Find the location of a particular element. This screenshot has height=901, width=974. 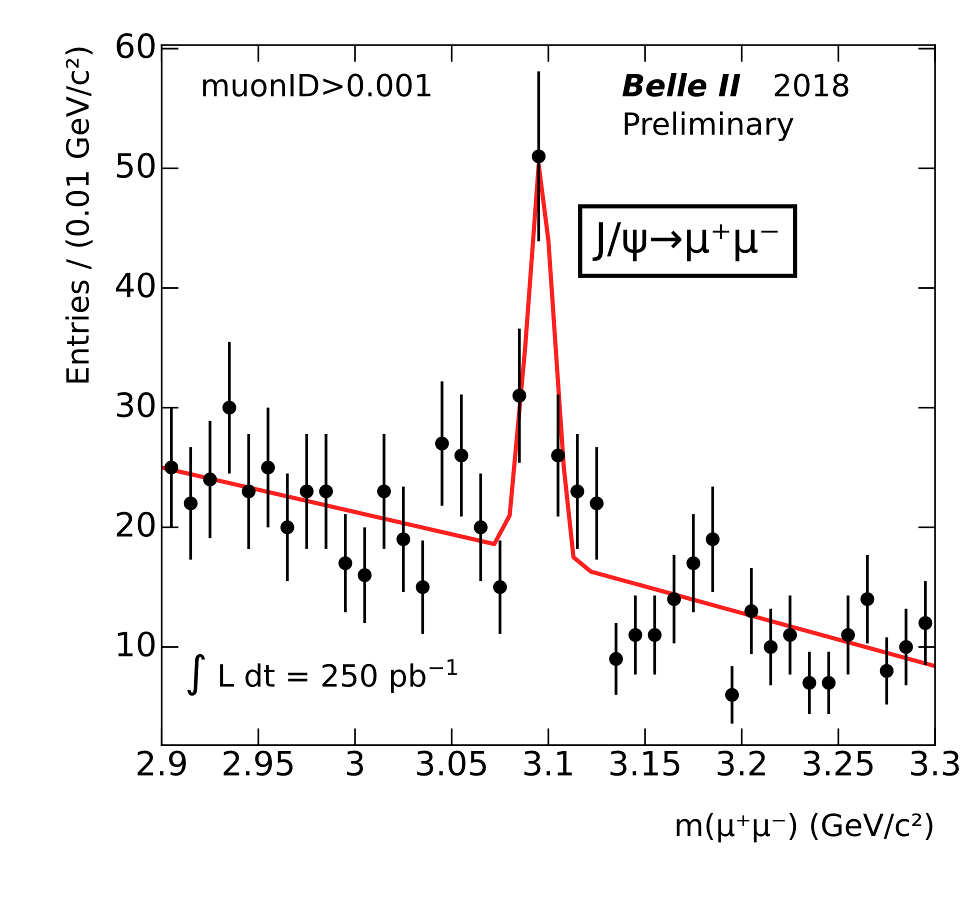

annotation: 2018 is located at coordinates (811, 85).